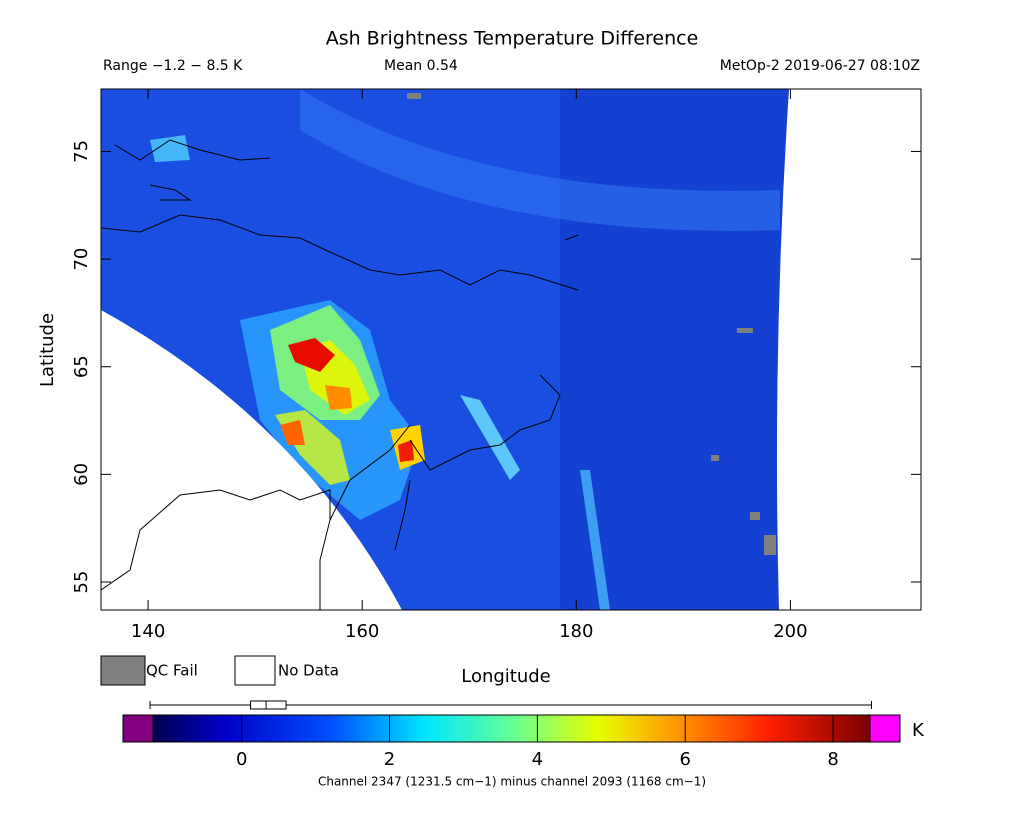 Image resolution: width=1024 pixels, height=813 pixels. I want to click on x-tick-label: 180, so click(576, 631).